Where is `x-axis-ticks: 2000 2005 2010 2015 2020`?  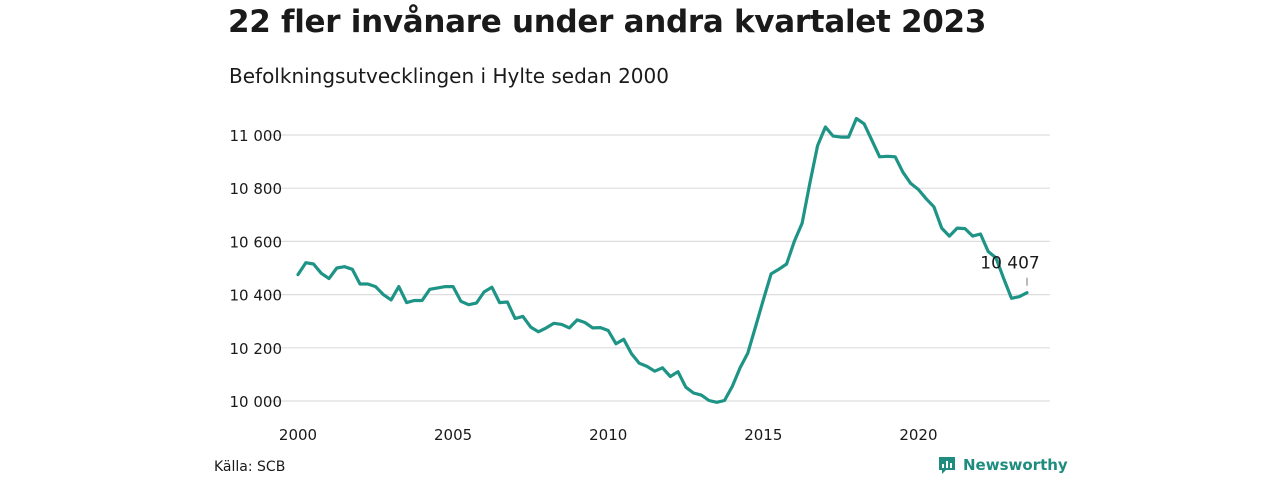
x-axis-ticks: 2000 2005 2010 2015 2020 is located at coordinates (608, 435).